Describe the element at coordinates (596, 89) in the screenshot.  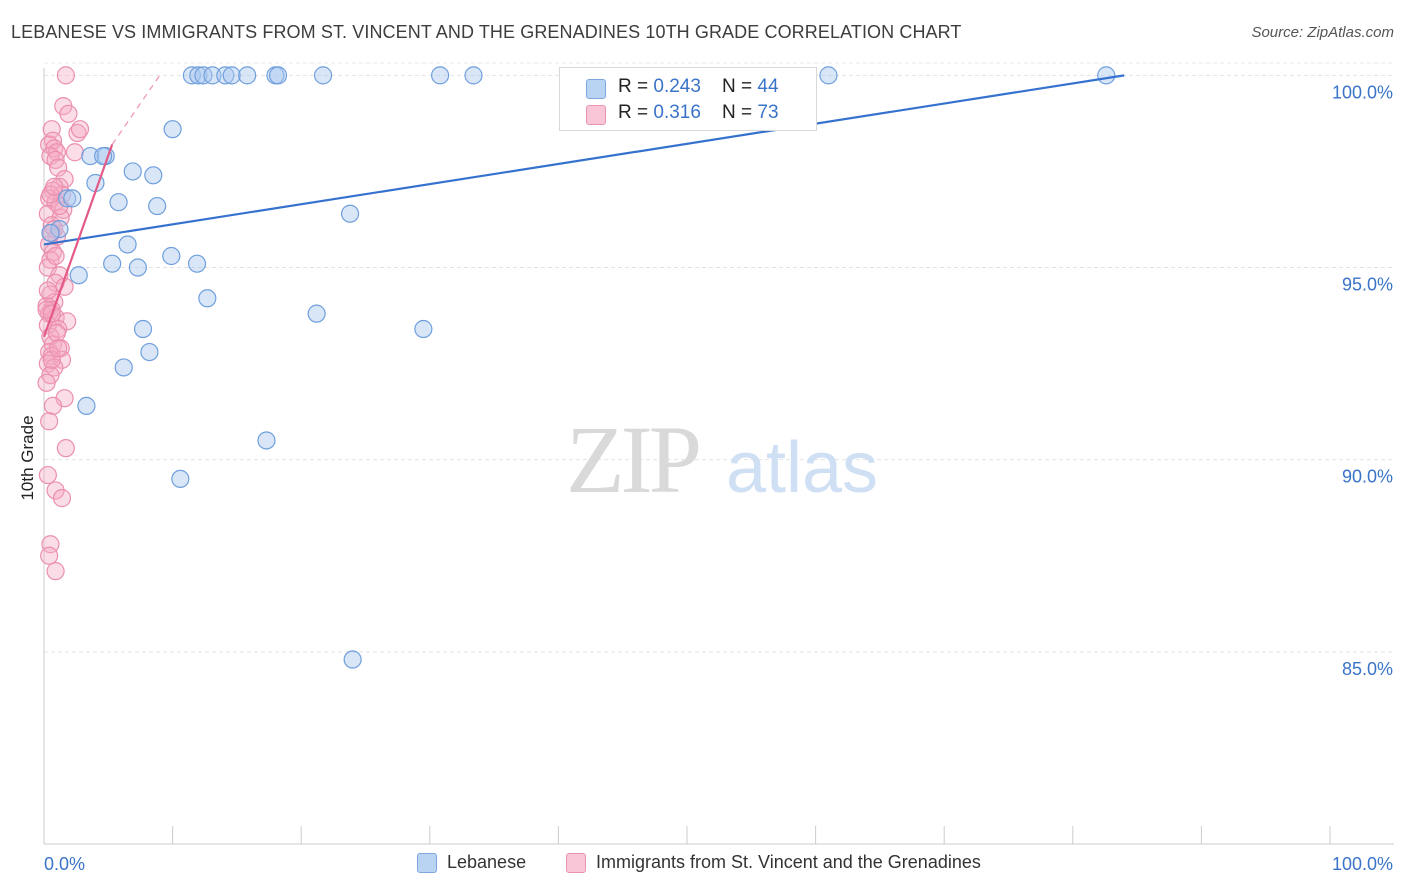
I see `legend-swatch-blue` at that location.